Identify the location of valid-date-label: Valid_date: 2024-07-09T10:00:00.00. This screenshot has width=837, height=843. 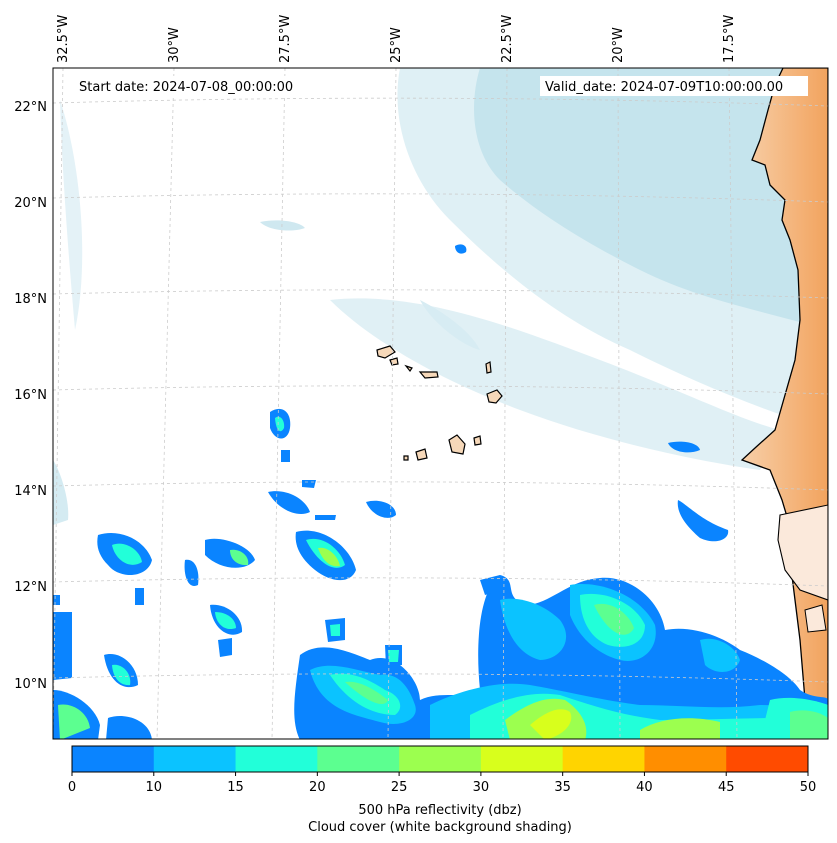
(664, 87).